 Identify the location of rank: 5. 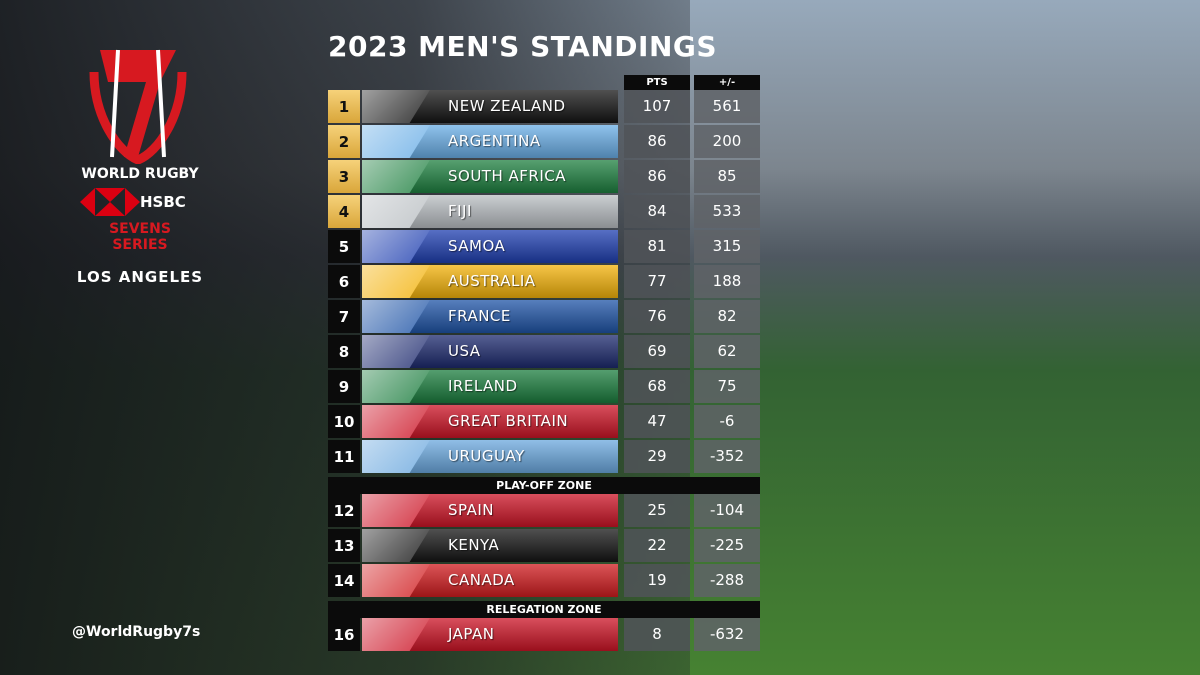
(344, 246).